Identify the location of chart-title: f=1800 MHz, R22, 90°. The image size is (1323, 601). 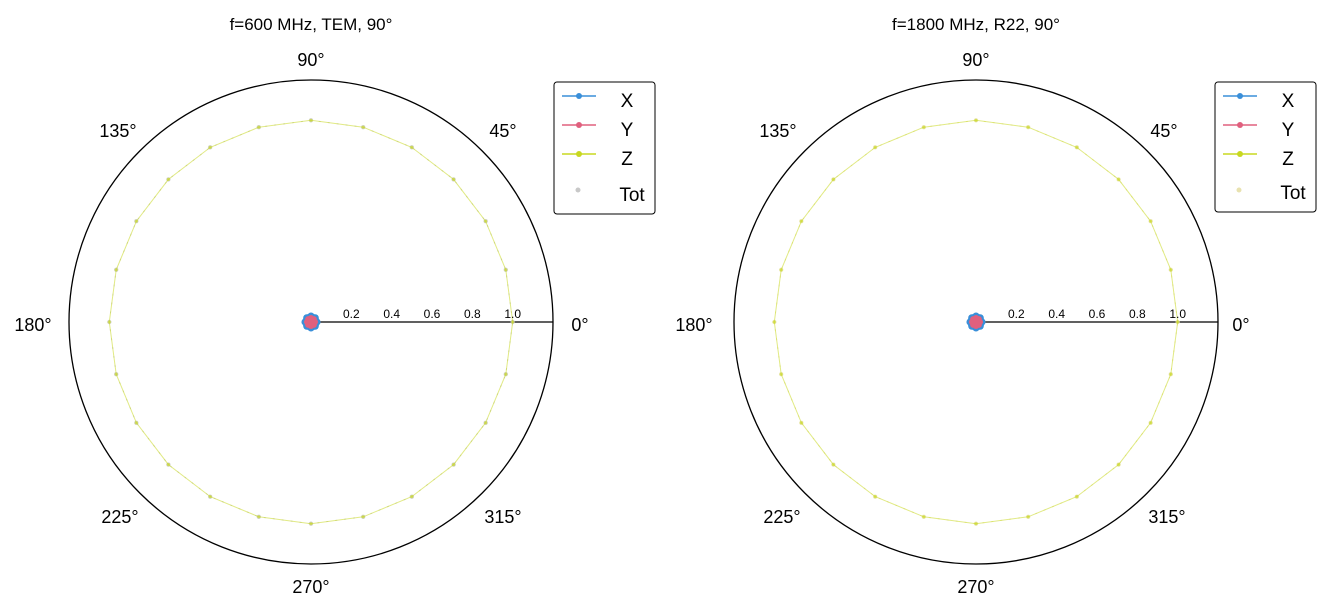
(976, 24).